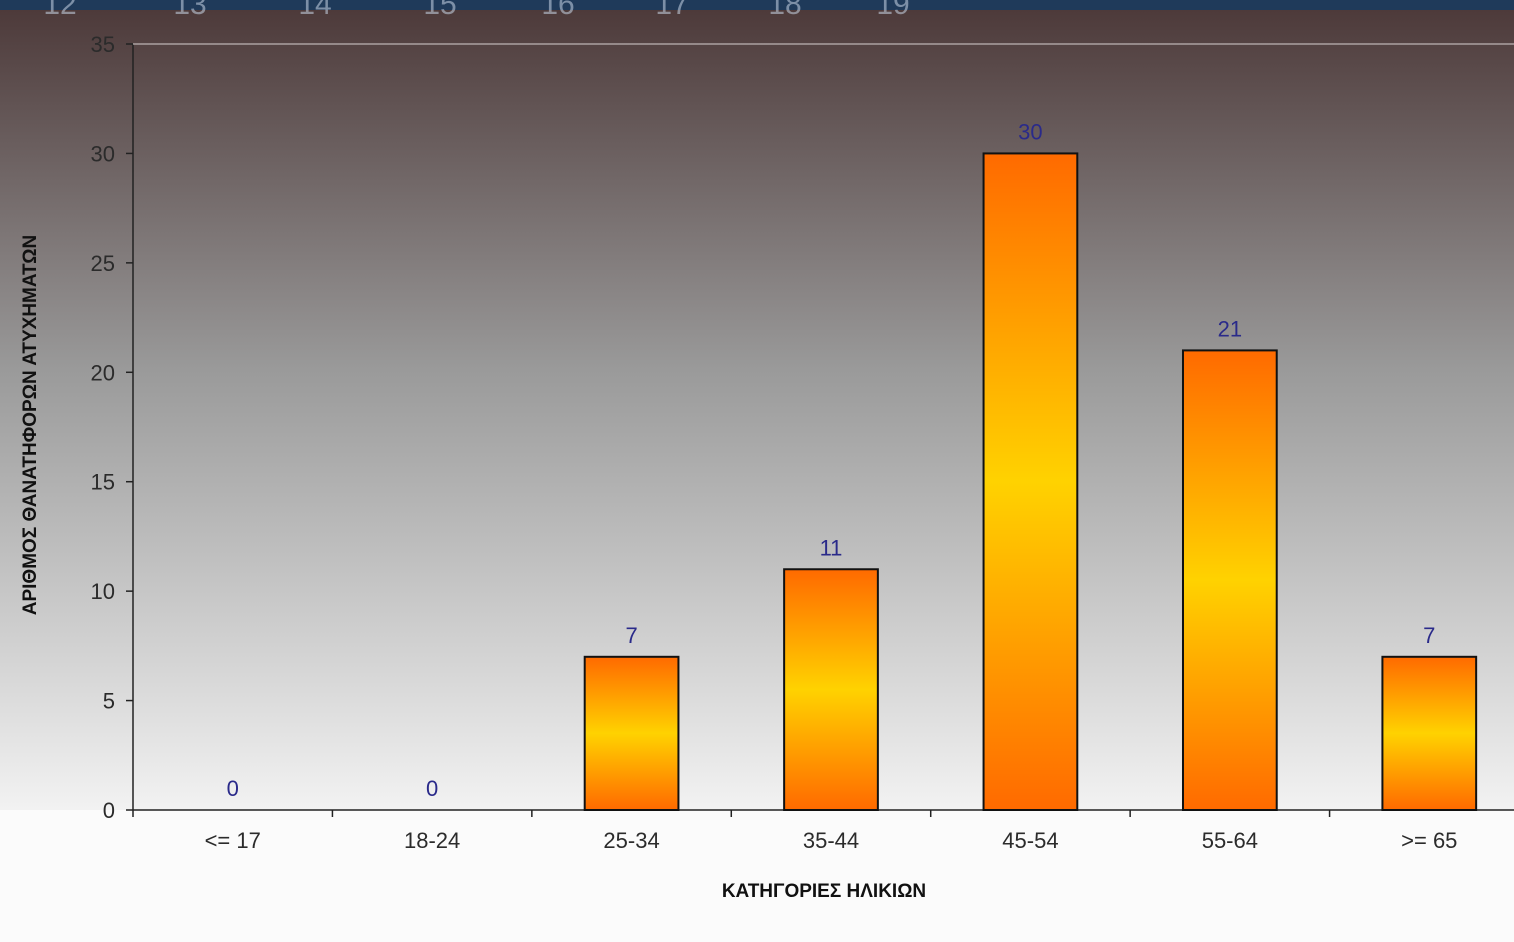 The width and height of the screenshot is (1514, 942). I want to click on x-tick-label: 55-64, so click(1230, 840).